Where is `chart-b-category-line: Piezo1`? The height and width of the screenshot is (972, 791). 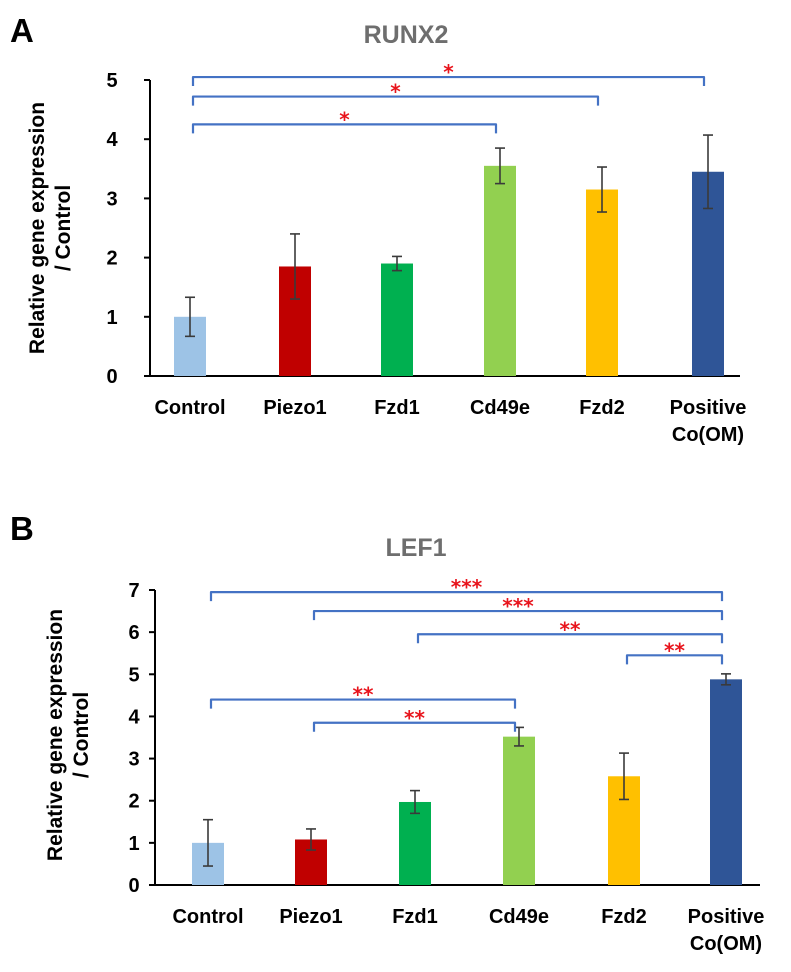
chart-b-category-line: Piezo1 is located at coordinates (310, 917).